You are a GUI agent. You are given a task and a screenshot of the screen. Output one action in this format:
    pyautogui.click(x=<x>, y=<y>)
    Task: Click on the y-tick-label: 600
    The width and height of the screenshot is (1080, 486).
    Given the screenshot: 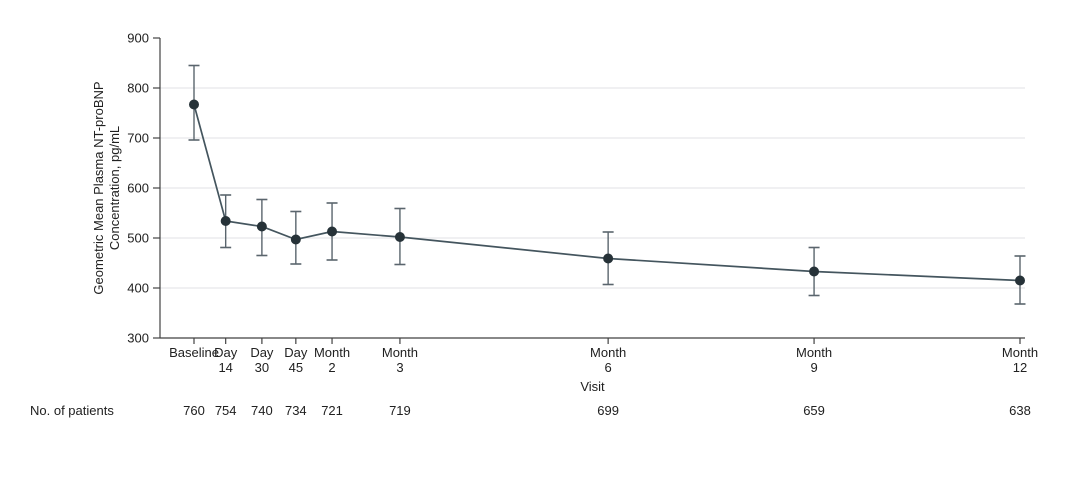 What is the action you would take?
    pyautogui.click(x=138, y=188)
    